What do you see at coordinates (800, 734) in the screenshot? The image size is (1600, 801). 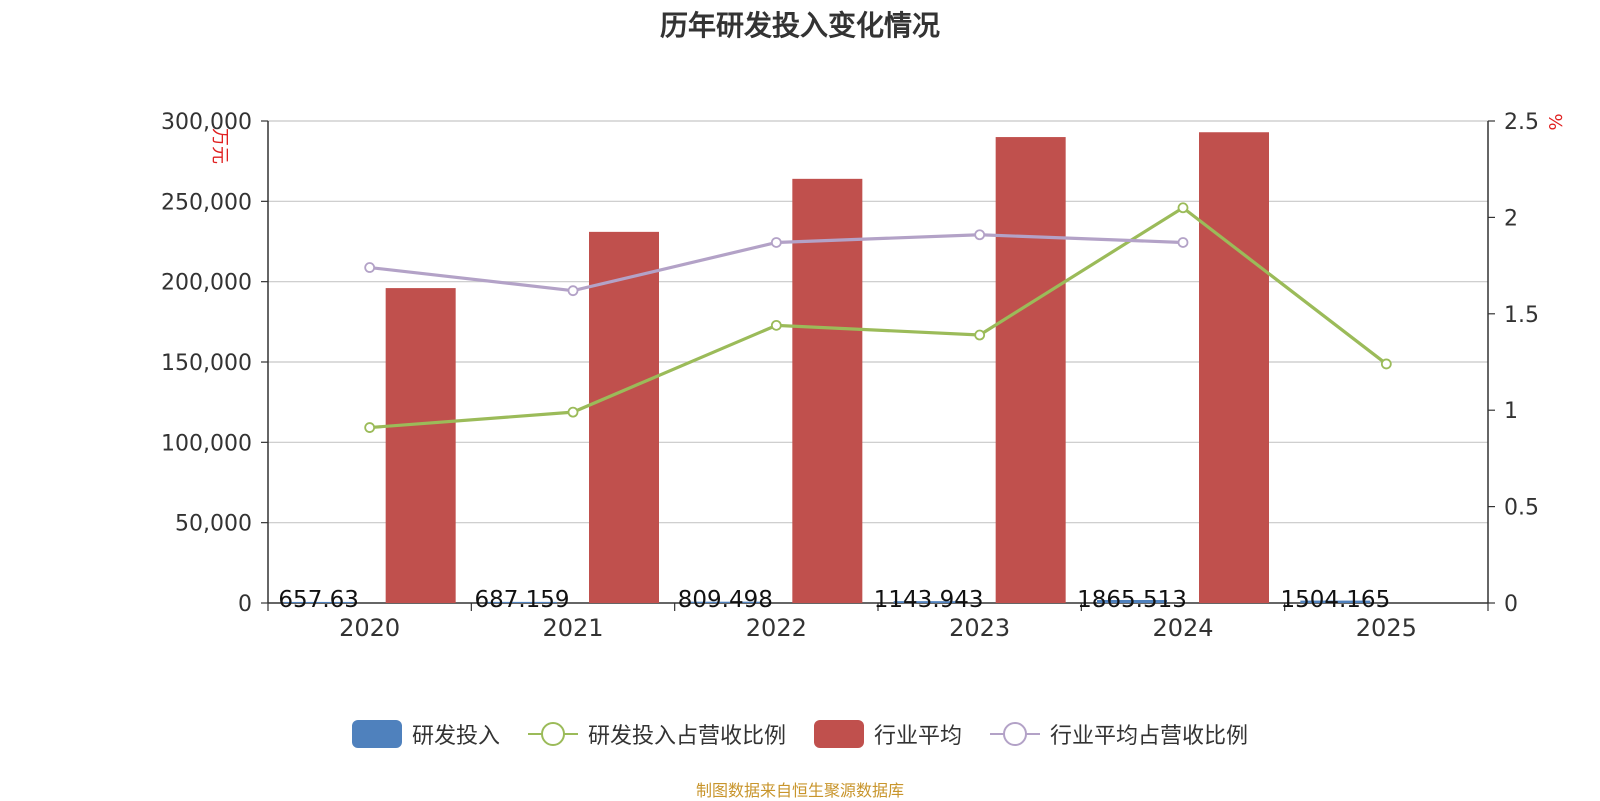 I see `legend: 研发投入 研发投入占营收比例 行业平均 行业平均占营收比例` at bounding box center [800, 734].